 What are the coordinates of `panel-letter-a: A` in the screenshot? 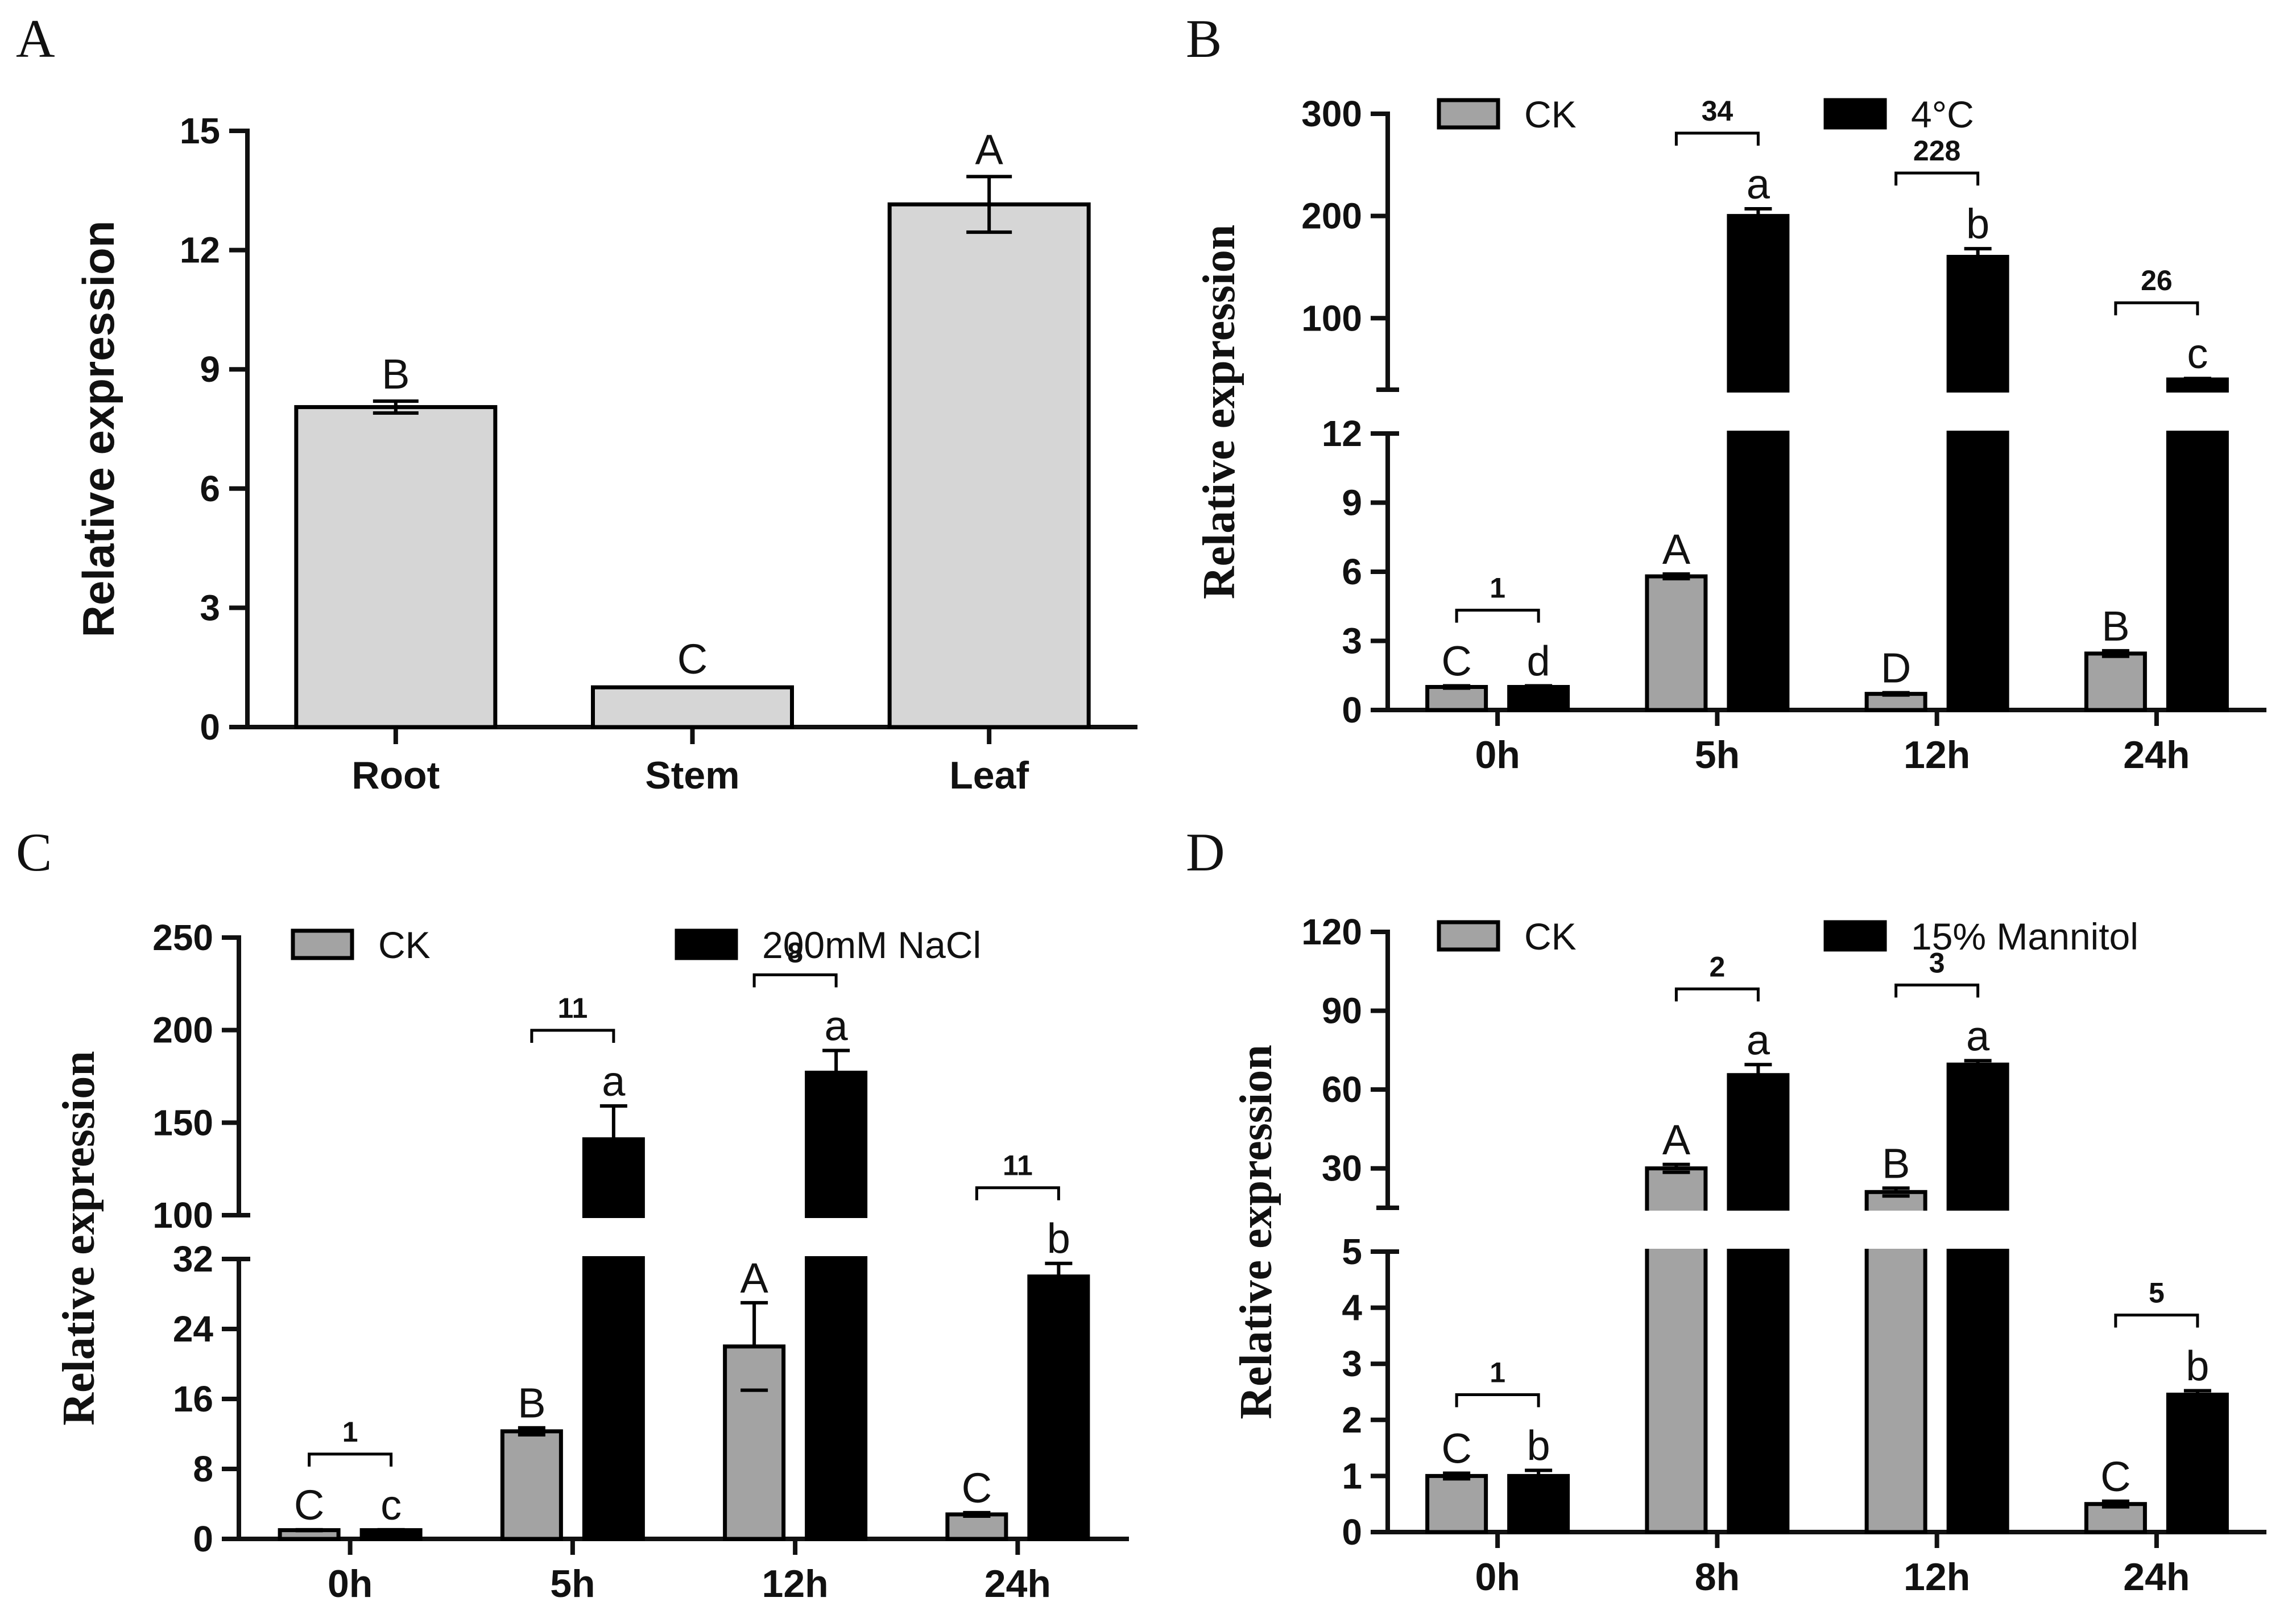 It's located at (35, 39).